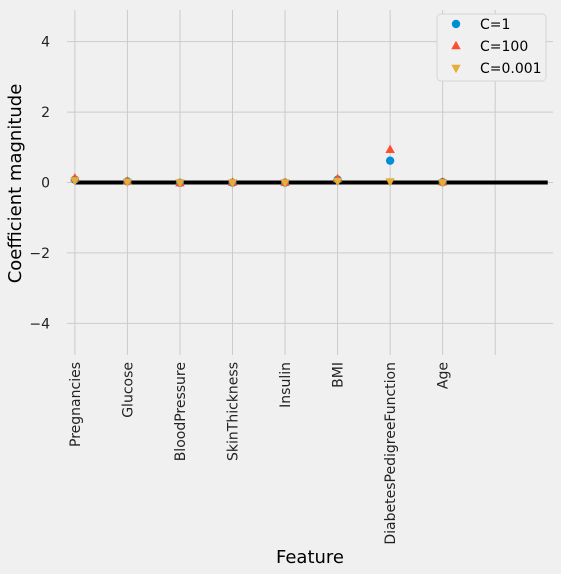 This screenshot has width=561, height=574. I want to click on y-tick-label: 0, so click(45, 184).